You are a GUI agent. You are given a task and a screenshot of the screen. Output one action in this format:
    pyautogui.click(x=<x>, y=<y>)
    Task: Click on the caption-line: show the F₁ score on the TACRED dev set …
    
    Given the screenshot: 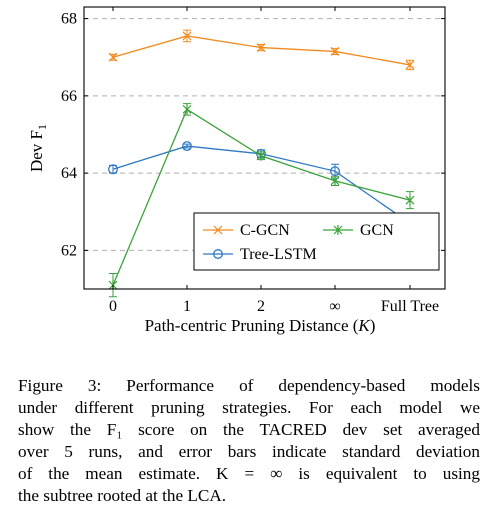 What is the action you would take?
    pyautogui.click(x=249, y=429)
    